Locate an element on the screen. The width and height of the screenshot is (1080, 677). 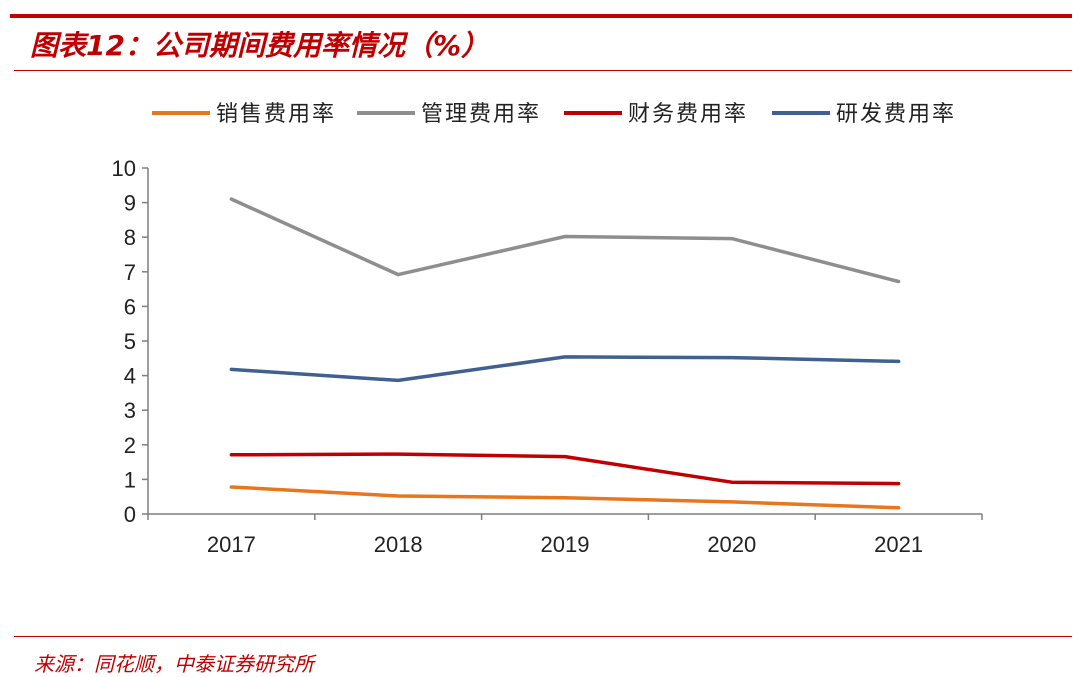
y-tick-label: 7 is located at coordinates (130, 272).